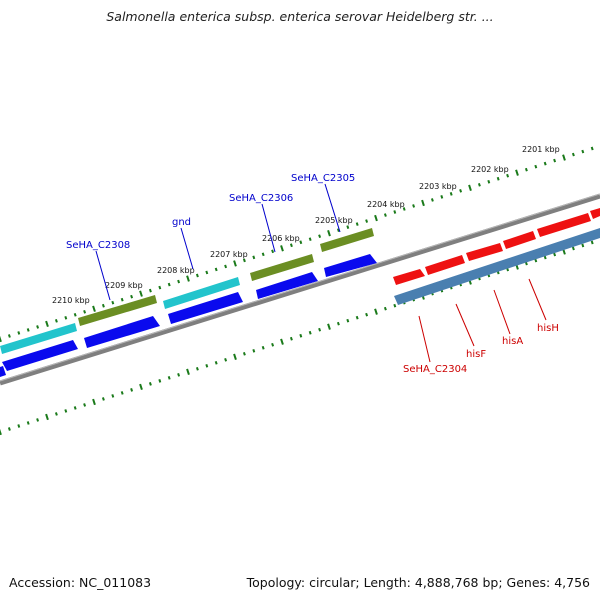 The height and width of the screenshot is (600, 600). I want to click on ruler-label: 2209 kbp, so click(124, 285).